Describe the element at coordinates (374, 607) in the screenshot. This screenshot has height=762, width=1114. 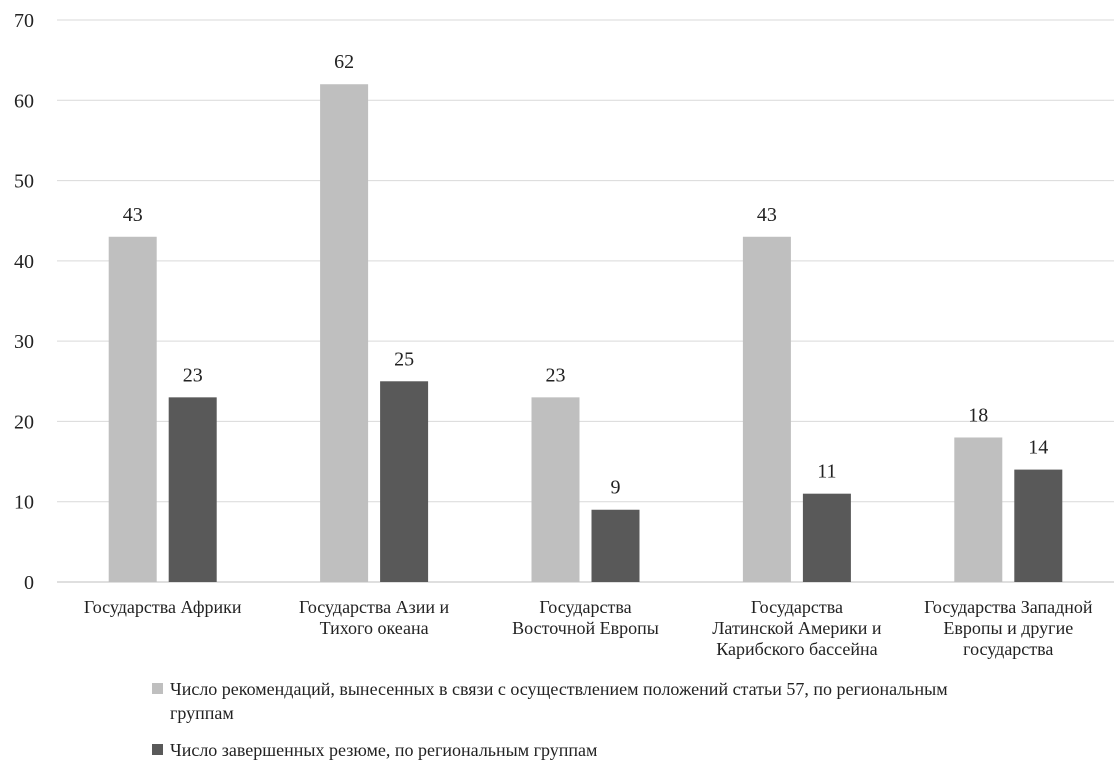
I see `x-category-label: Государства Азии и` at that location.